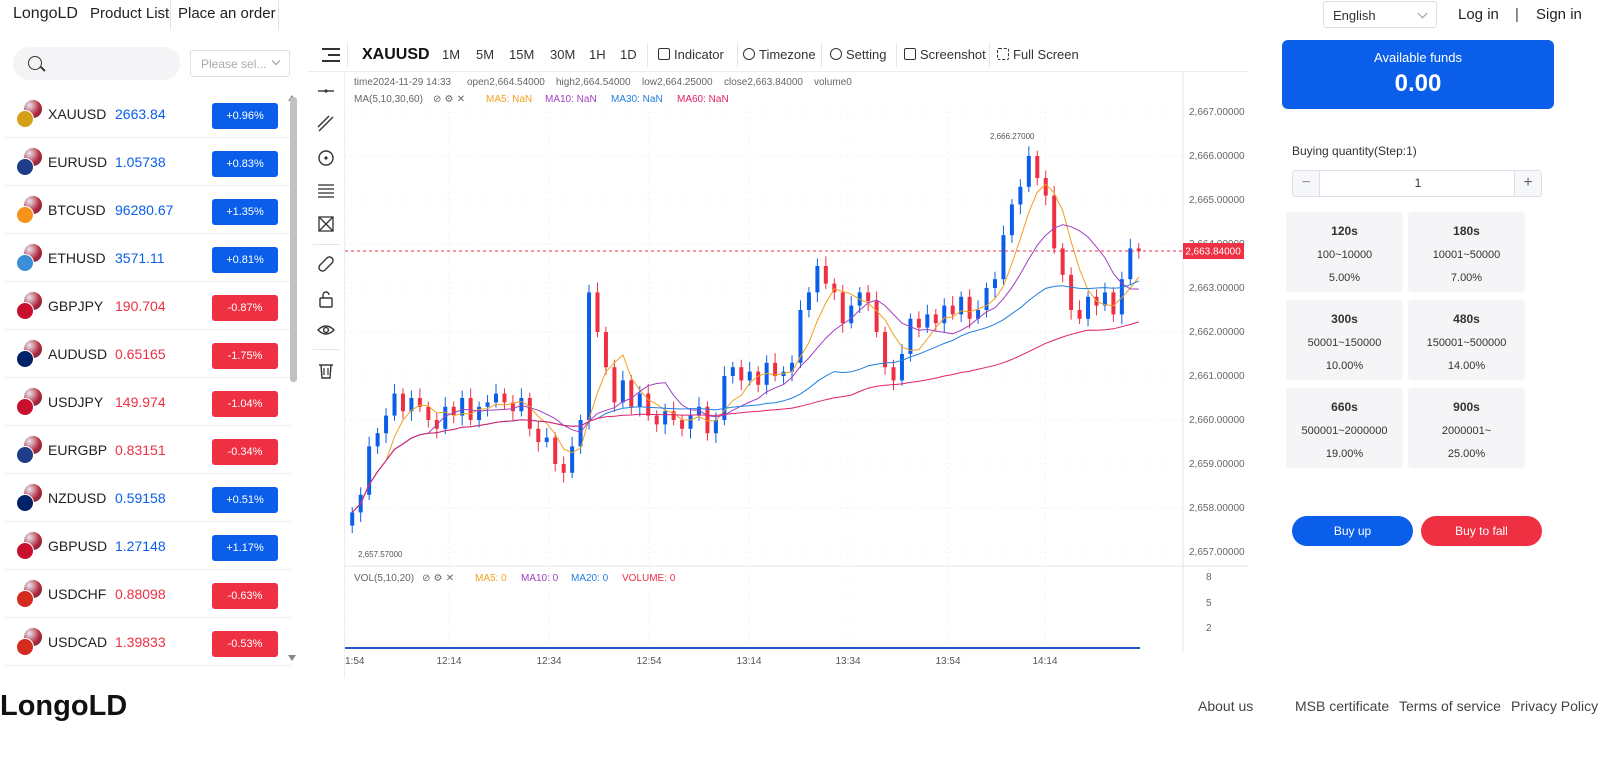  I want to click on search-input, so click(96, 63).